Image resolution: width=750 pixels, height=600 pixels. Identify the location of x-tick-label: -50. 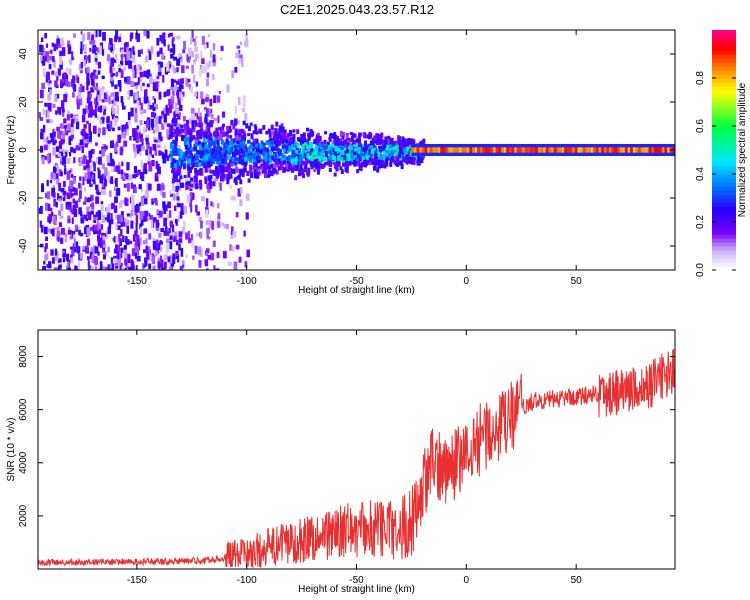
(356, 281).